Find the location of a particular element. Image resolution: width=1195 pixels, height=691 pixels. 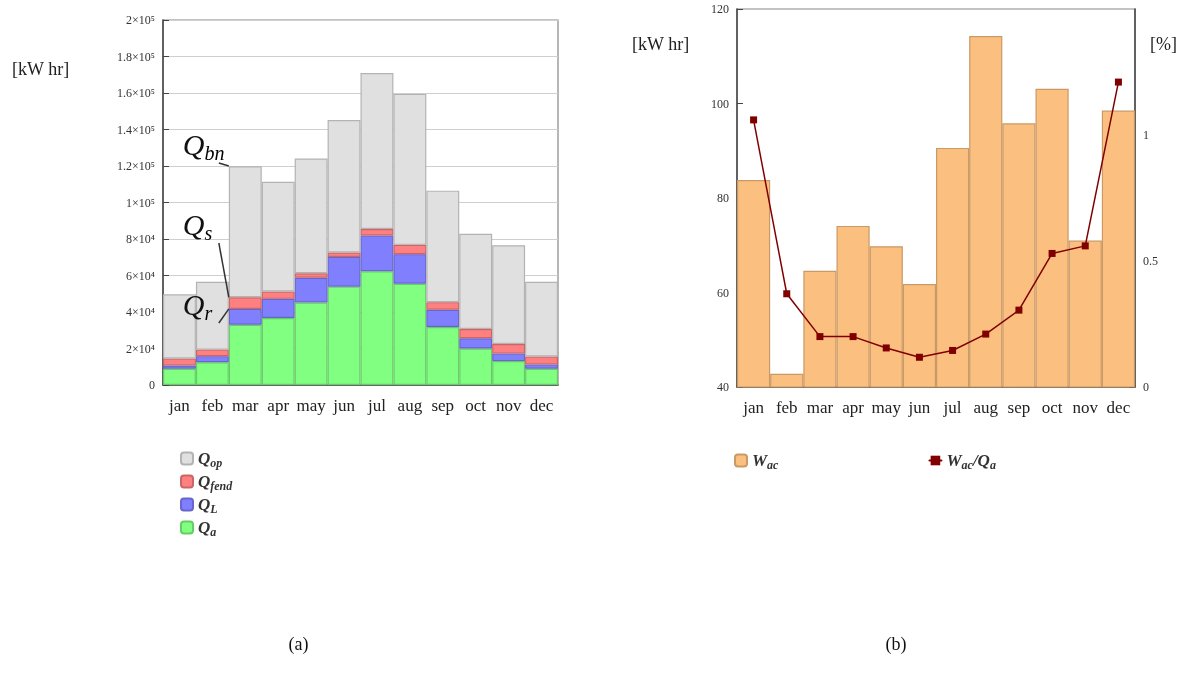

y-tick-label: 1.4×10⁵ is located at coordinates (136, 129).